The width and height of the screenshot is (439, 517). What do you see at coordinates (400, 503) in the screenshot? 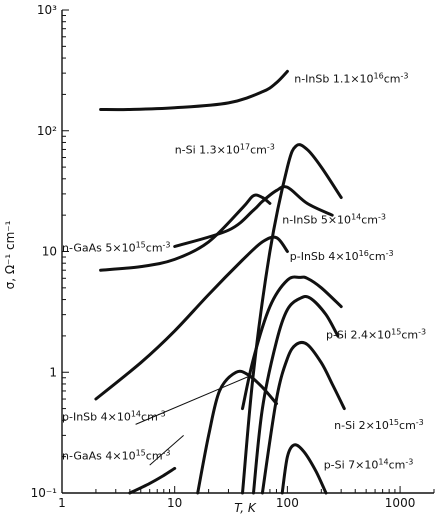
I see `x-tick-label: 1000` at bounding box center [400, 503].